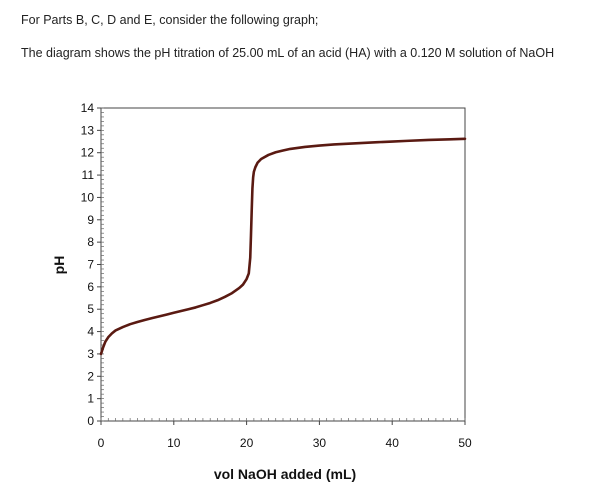  What do you see at coordinates (90, 309) in the screenshot?
I see `y-tick-label: 5` at bounding box center [90, 309].